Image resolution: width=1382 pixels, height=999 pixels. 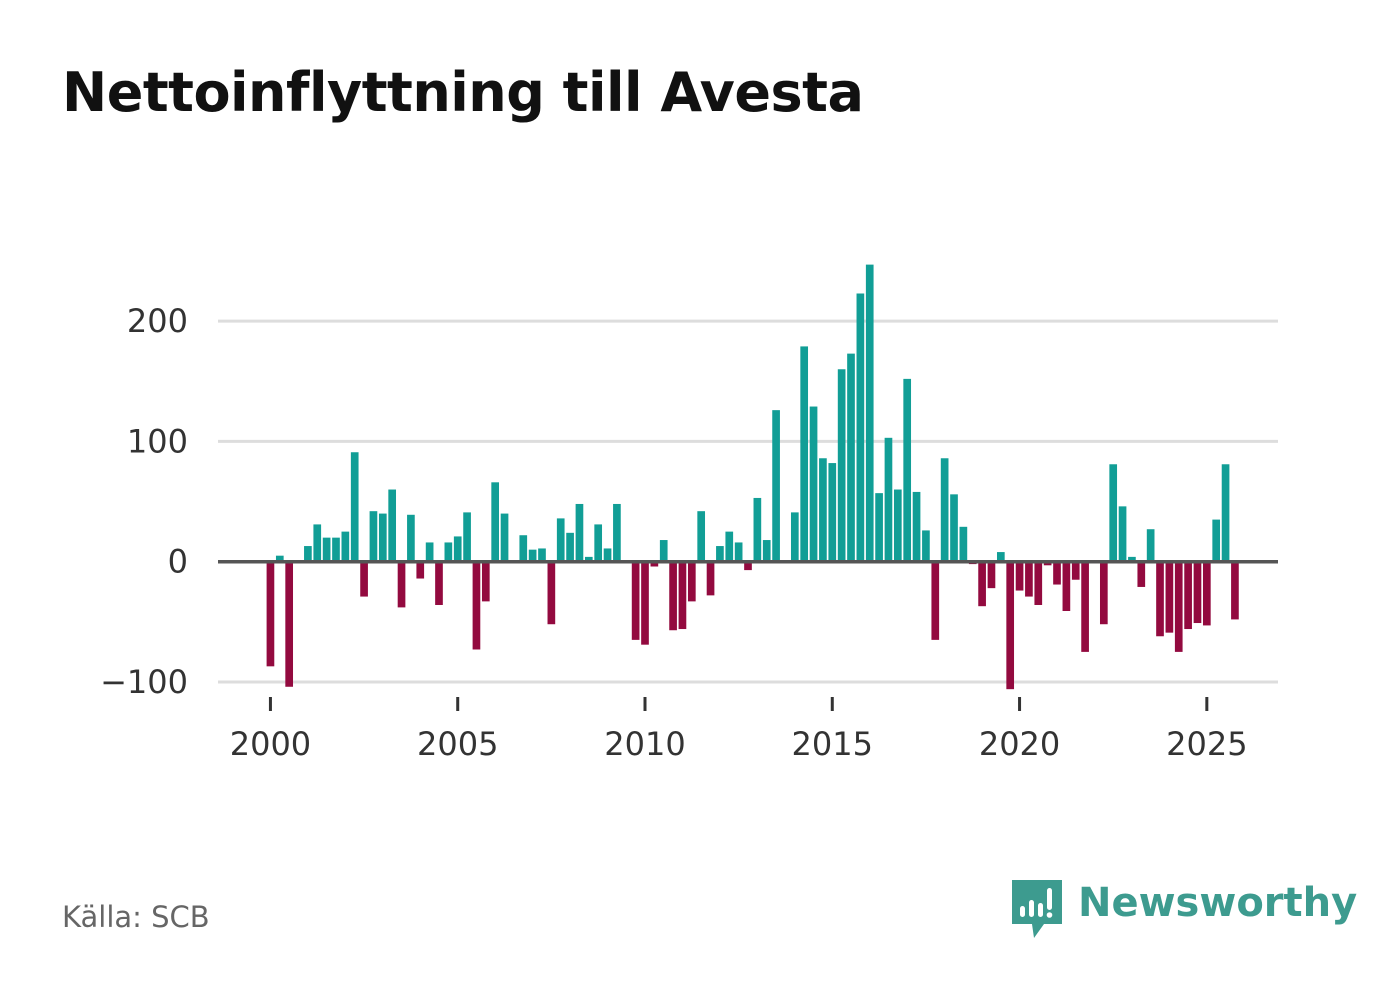 What do you see at coordinates (144, 682) in the screenshot?
I see `y-tick-label: −100` at bounding box center [144, 682].